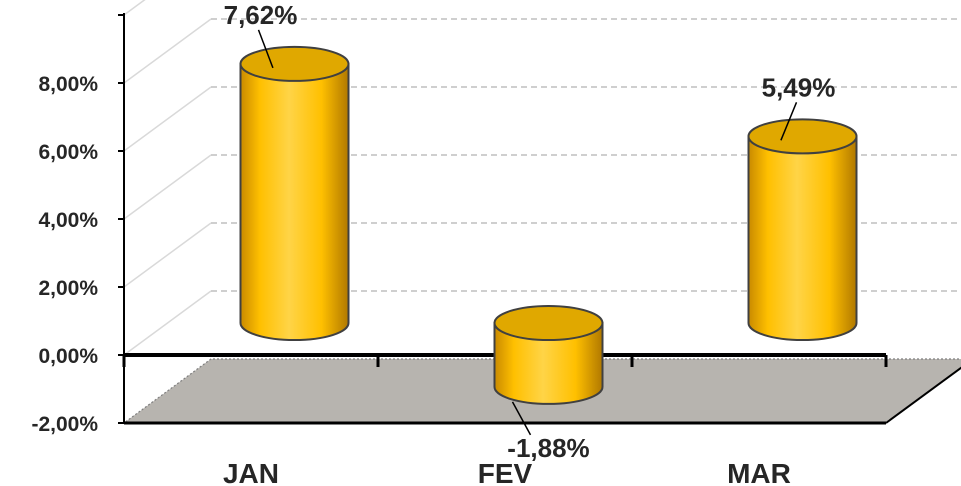 The image size is (961, 486). What do you see at coordinates (68, 288) in the screenshot?
I see `y-tick-label: 2,00%` at bounding box center [68, 288].